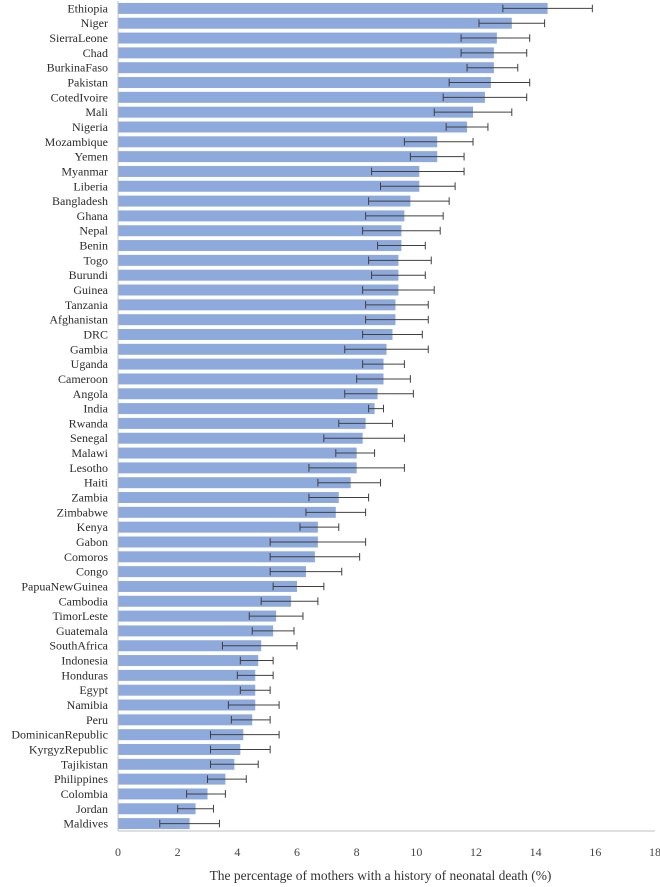  Describe the element at coordinates (536, 852) in the screenshot. I see `x-tick-label: 14` at that location.